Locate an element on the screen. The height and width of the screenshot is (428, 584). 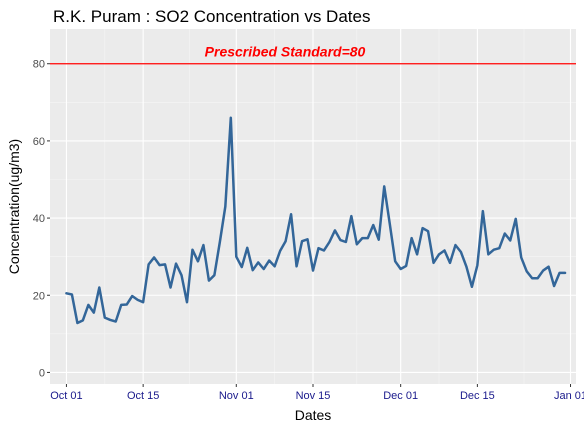
x-tick-label: Oct 01 is located at coordinates (66, 396).